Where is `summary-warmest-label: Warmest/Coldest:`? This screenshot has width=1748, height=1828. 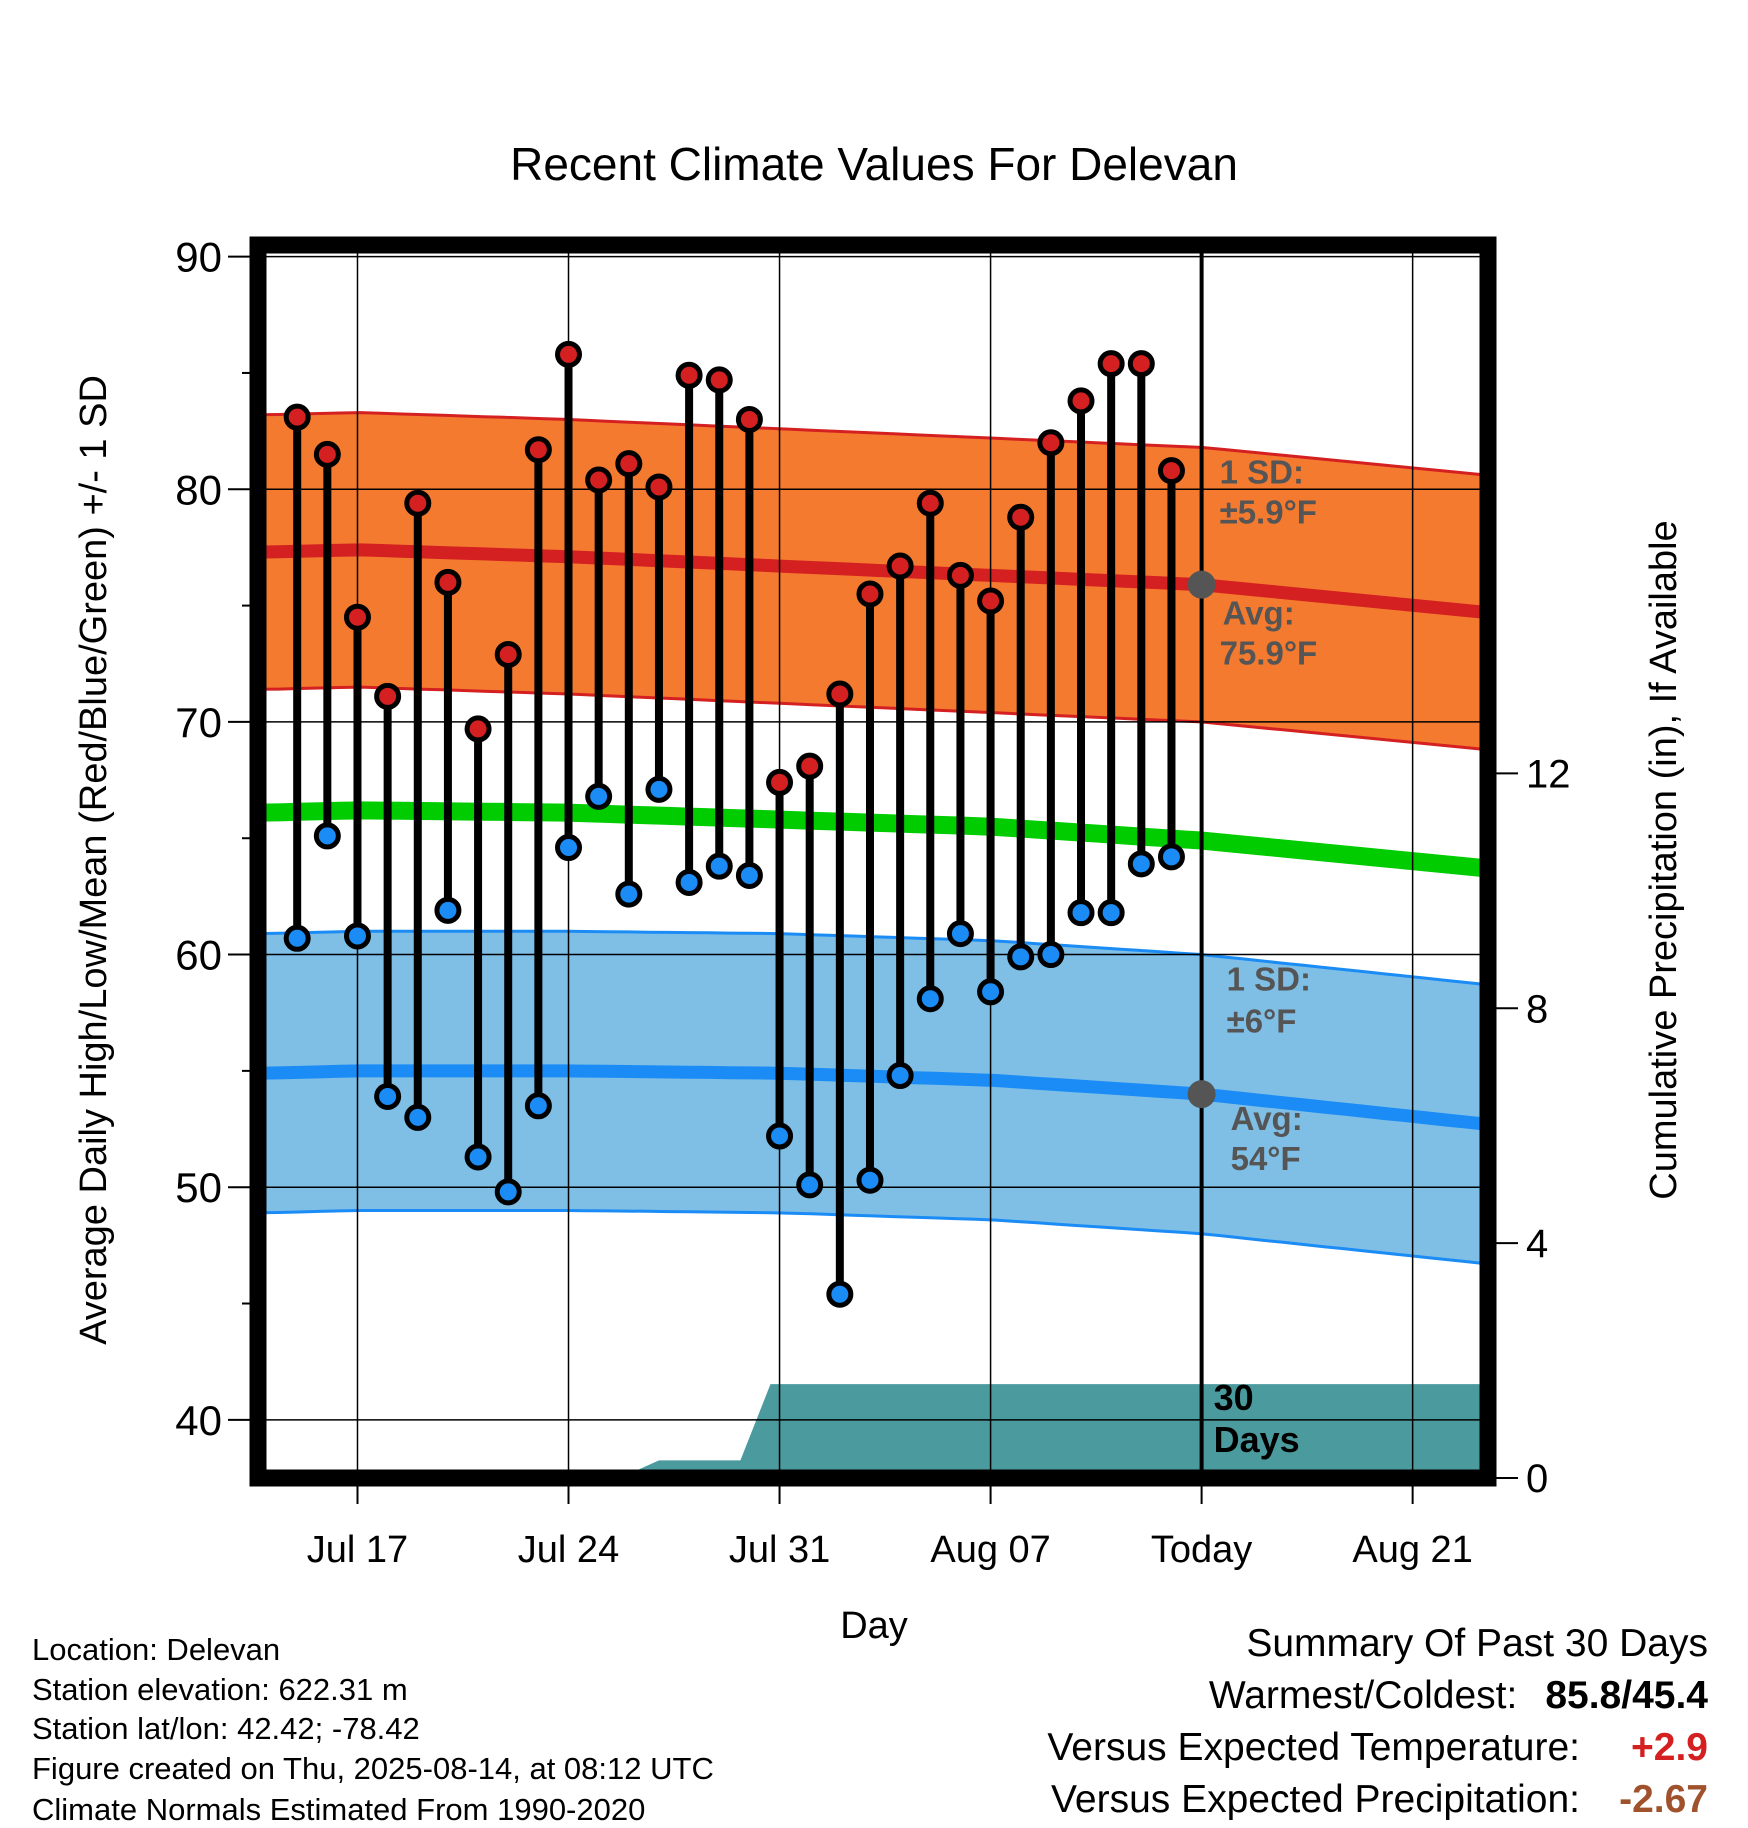 summary-warmest-label: Warmest/Coldest: is located at coordinates (1363, 1695).